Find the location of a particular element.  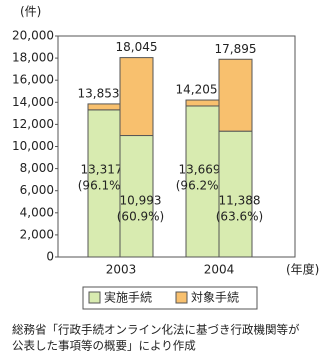

value-label: 11,388 is located at coordinates (240, 201).